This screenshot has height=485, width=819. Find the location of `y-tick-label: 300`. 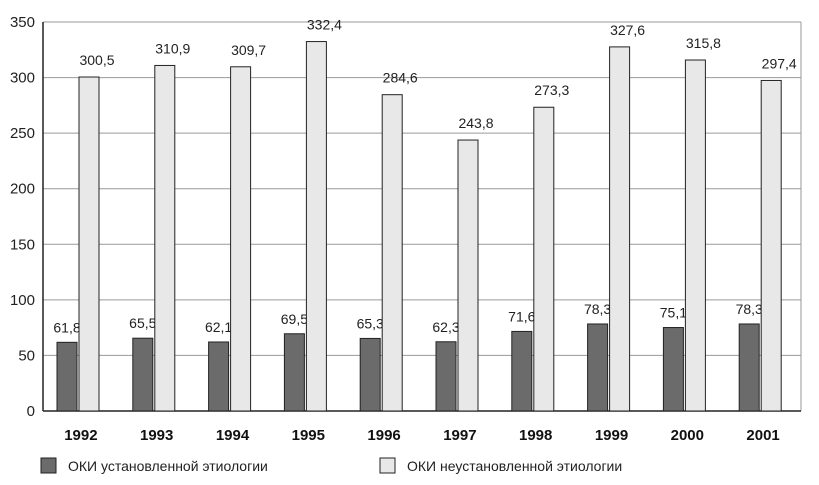

y-tick-label: 300 is located at coordinates (22, 78).